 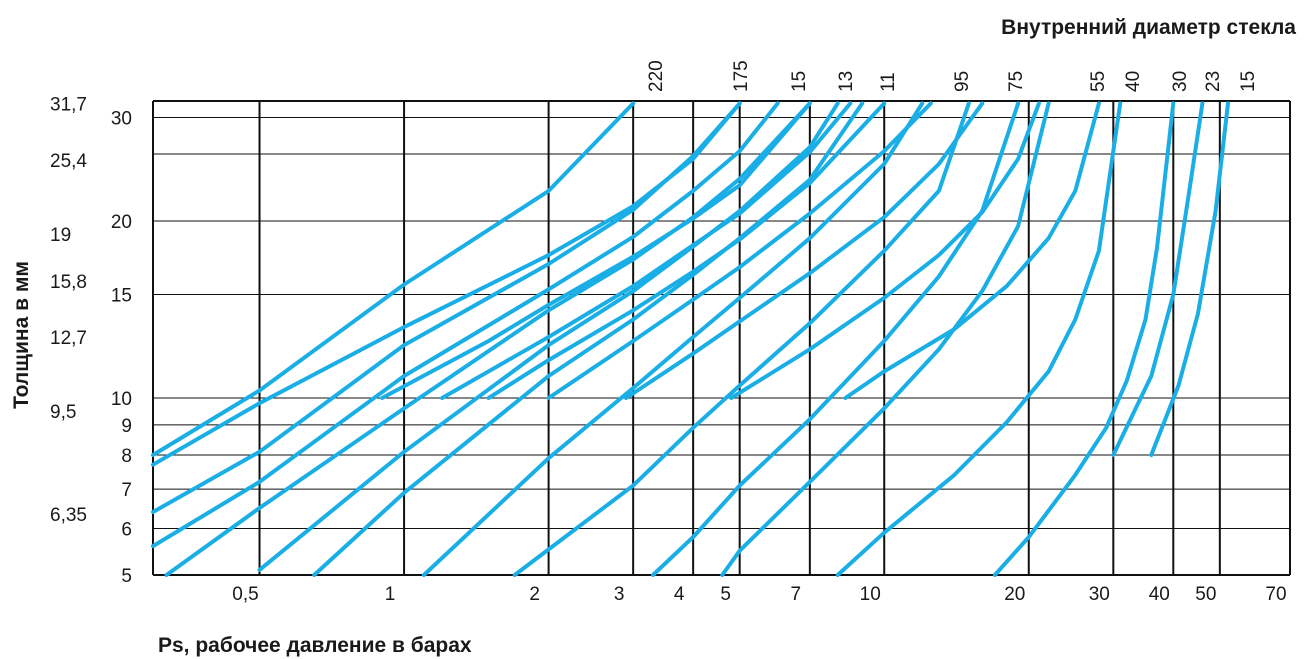 What do you see at coordinates (846, 81) in the screenshot?
I see `diameter-label-3: 13` at bounding box center [846, 81].